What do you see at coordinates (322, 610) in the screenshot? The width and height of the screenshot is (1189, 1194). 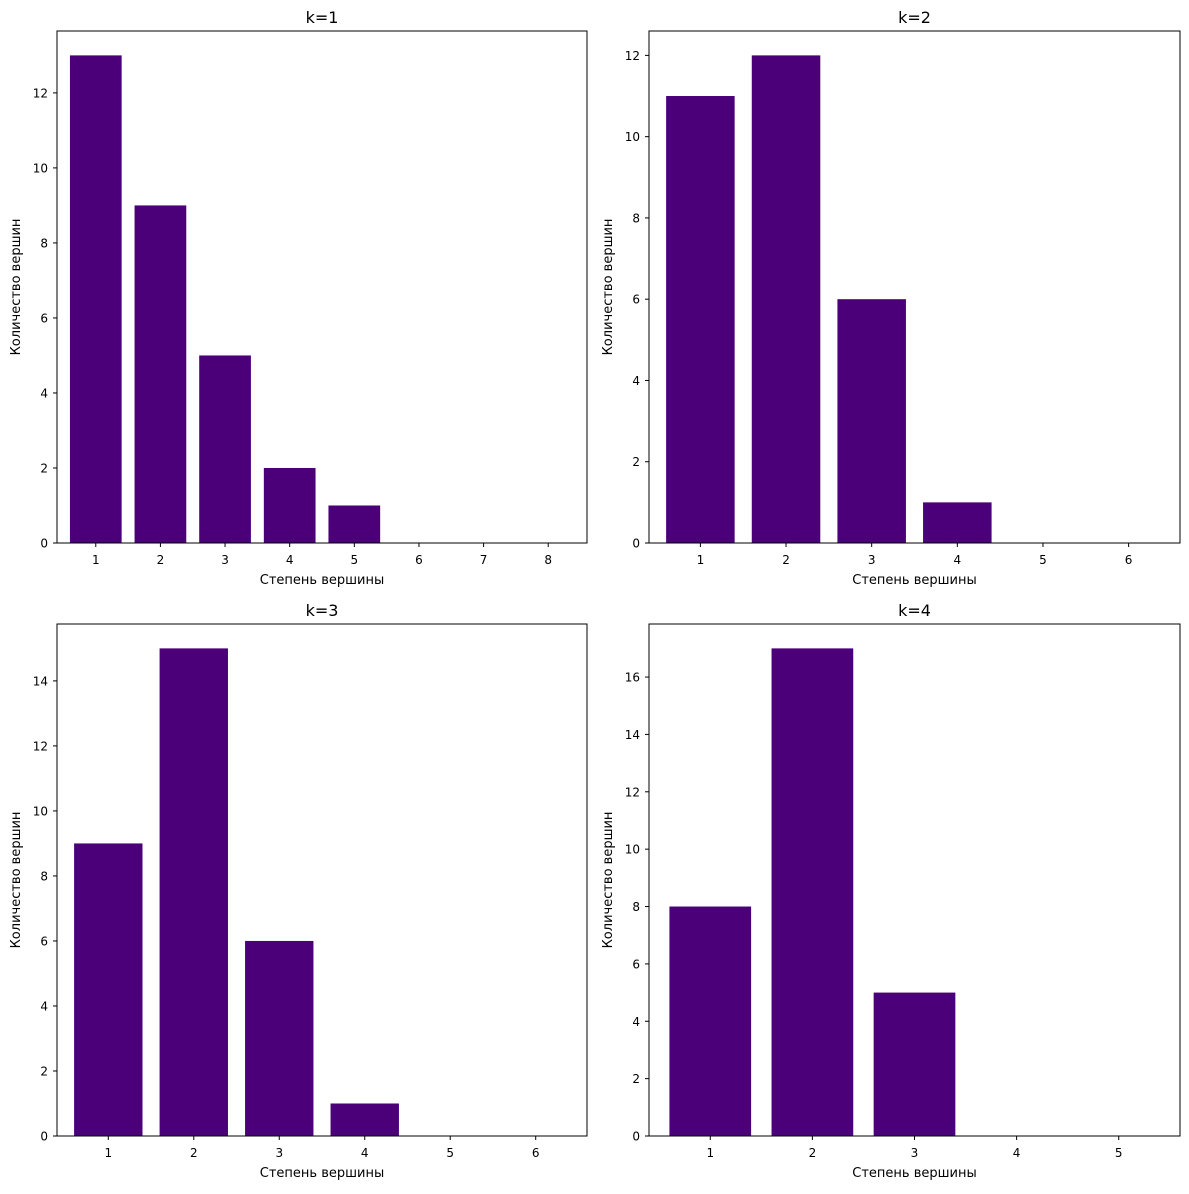 I see `chart-title: k=3` at bounding box center [322, 610].